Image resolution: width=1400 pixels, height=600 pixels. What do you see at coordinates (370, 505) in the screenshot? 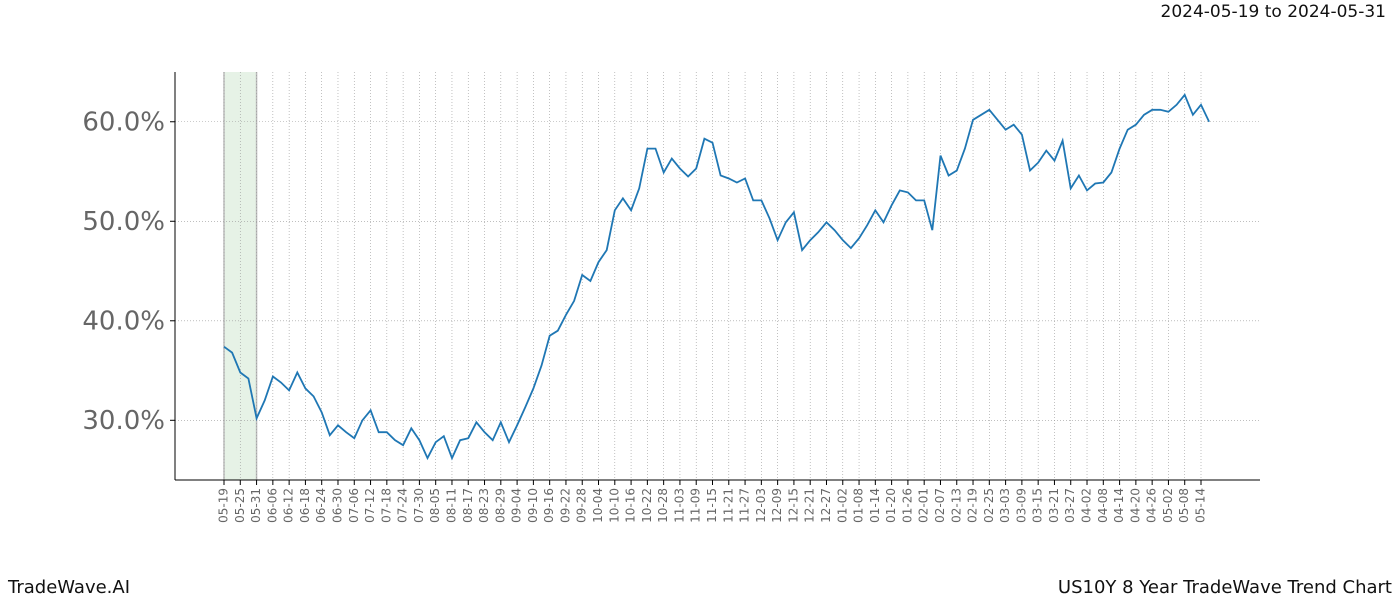
I see `x-tick-label: 07-12` at bounding box center [370, 505].